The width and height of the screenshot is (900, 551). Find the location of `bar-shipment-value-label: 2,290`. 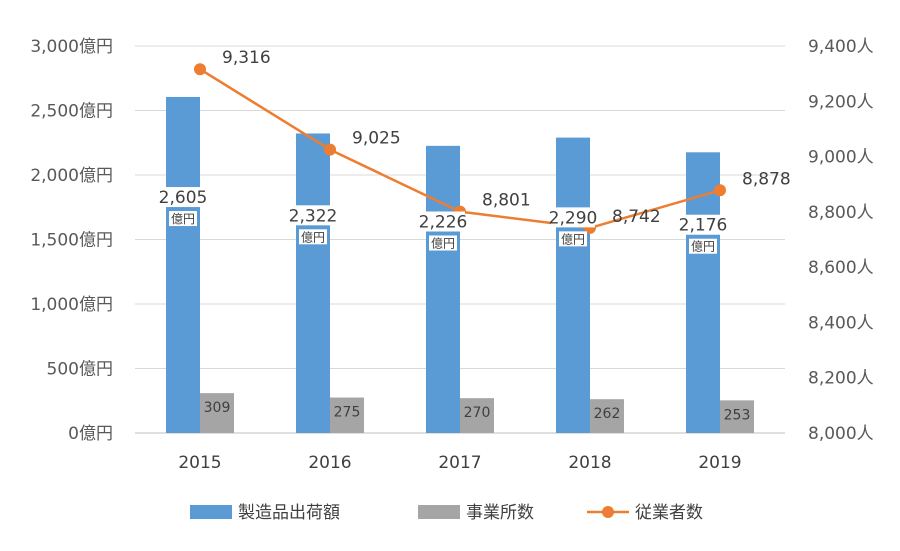

bar-shipment-value-label: 2,290 is located at coordinates (573, 218).